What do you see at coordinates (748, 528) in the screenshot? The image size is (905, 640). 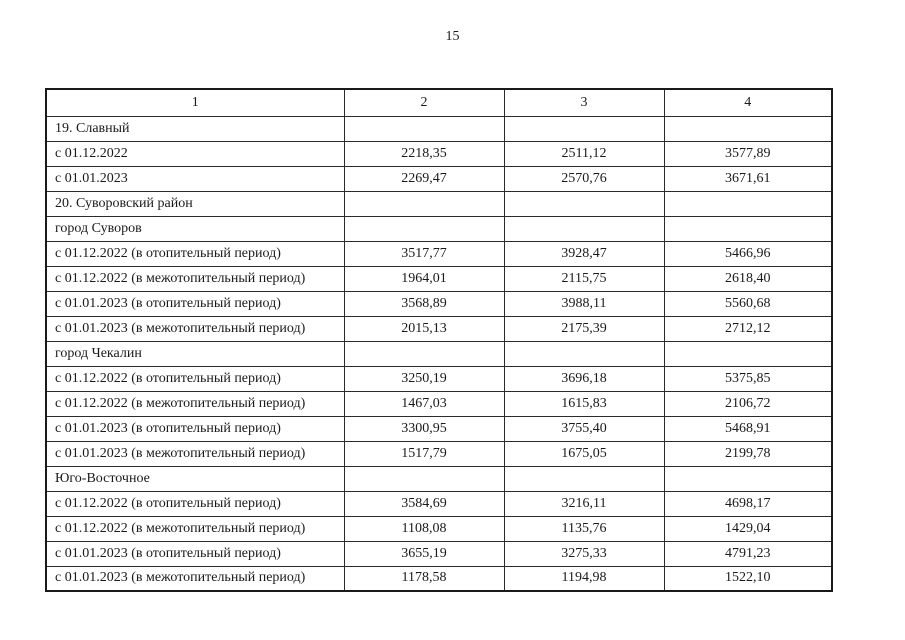 I see `cell-value: 1429,04` at bounding box center [748, 528].